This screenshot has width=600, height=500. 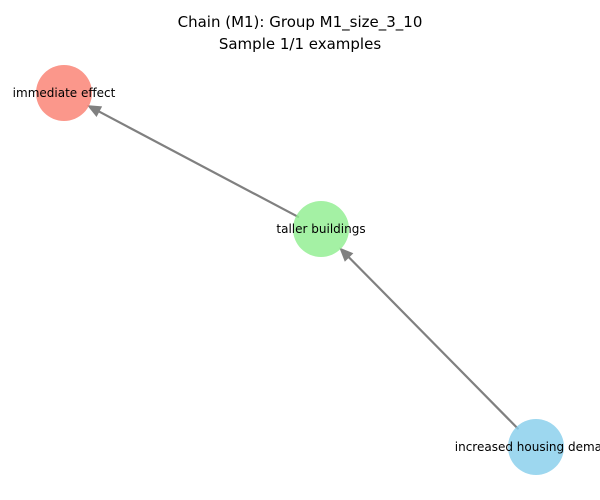 I want to click on diagram-title: Chain (M1): Group M1_size_3_10, so click(x=300, y=22).